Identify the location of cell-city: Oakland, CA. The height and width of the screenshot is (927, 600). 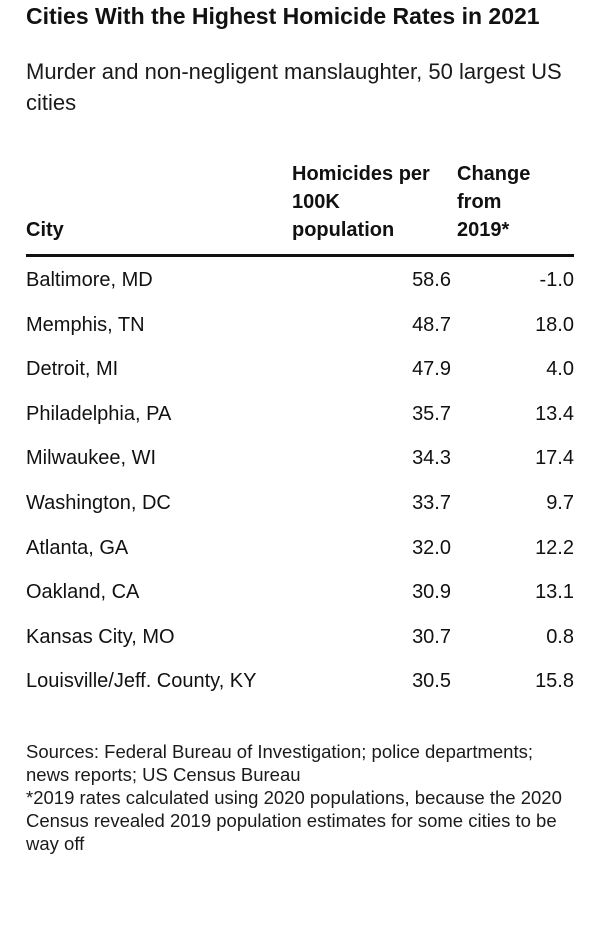
(83, 592).